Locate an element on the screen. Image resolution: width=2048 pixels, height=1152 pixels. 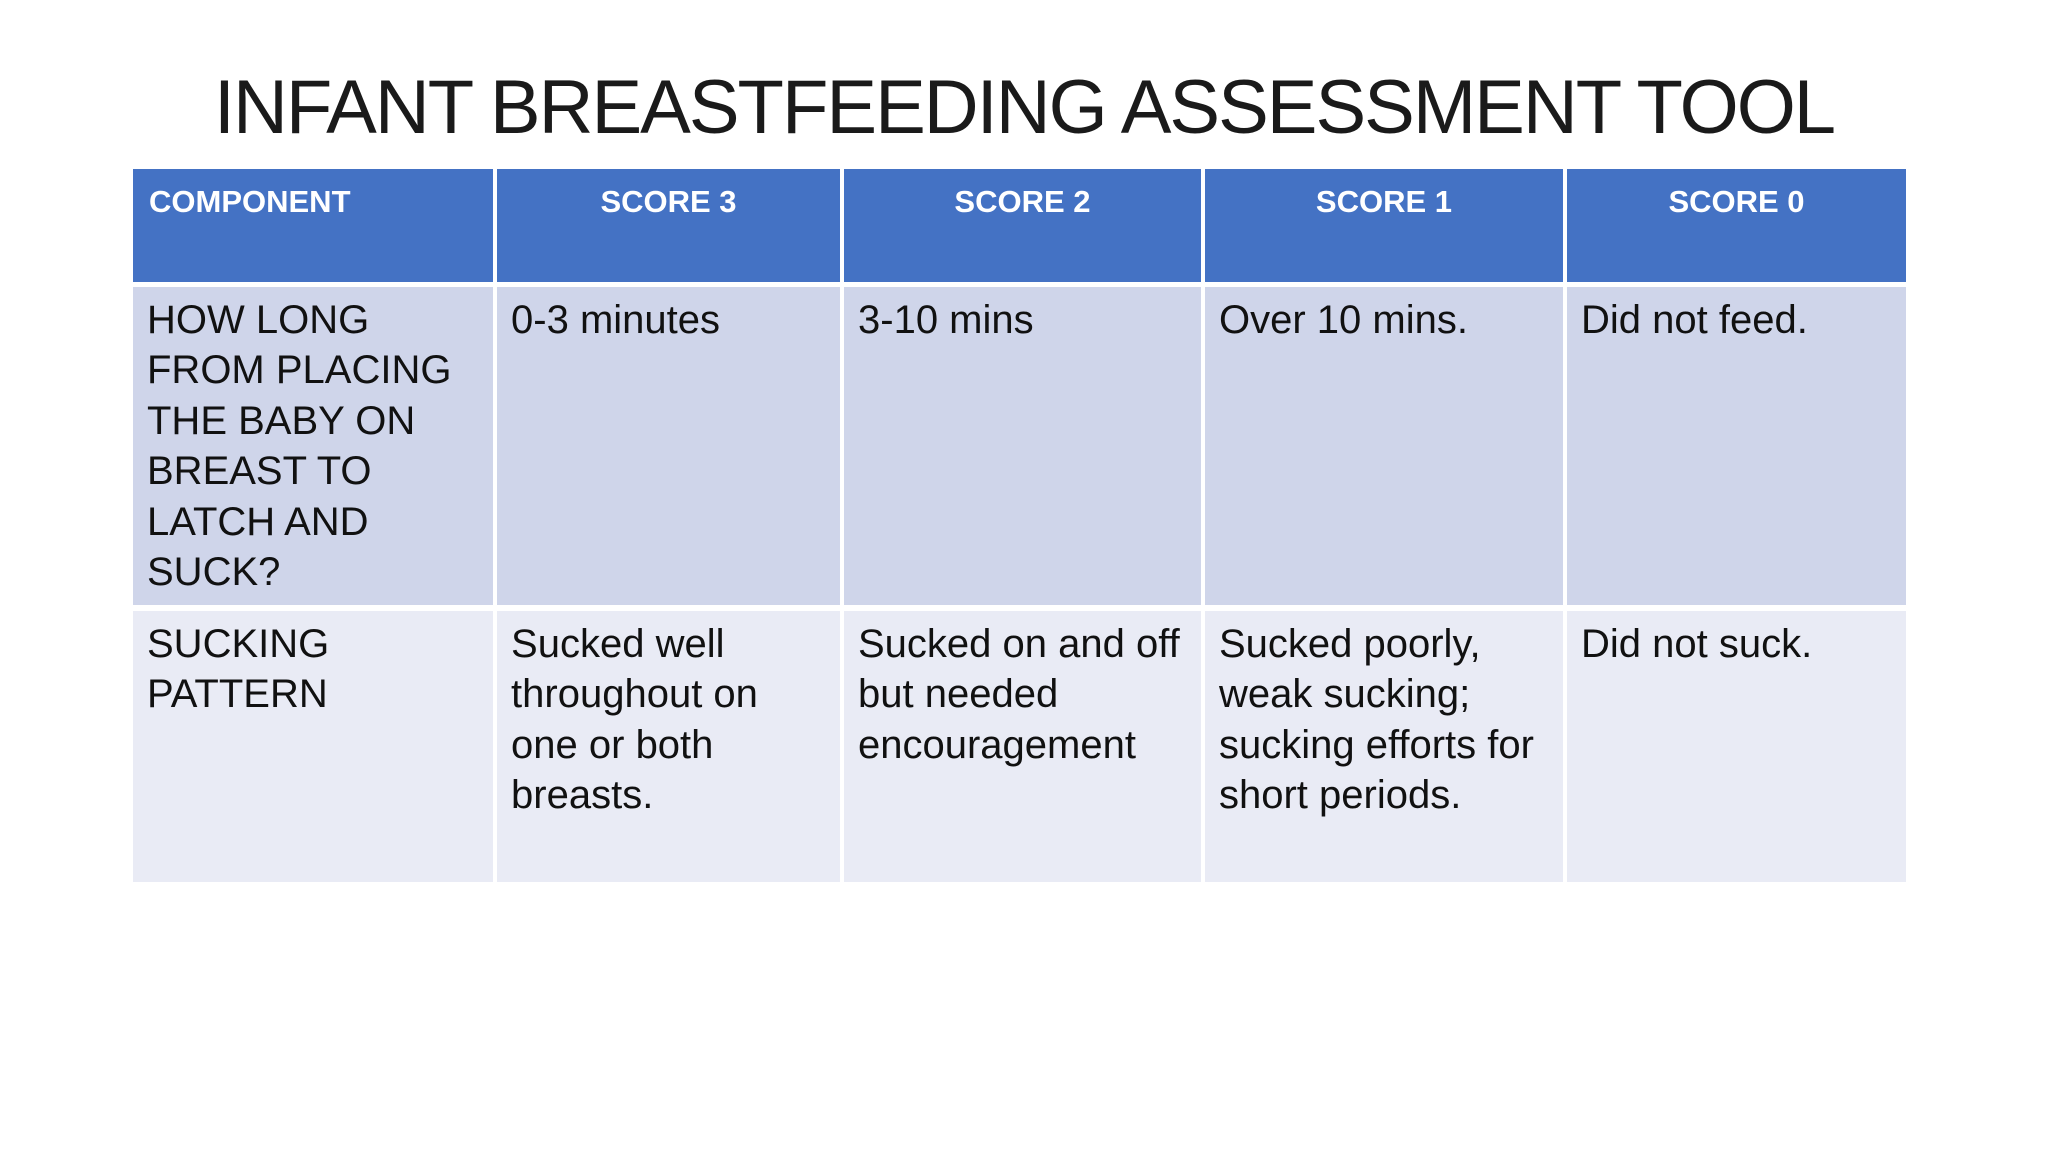
header-cell-score-3: SCORE 3 is located at coordinates (669, 228).